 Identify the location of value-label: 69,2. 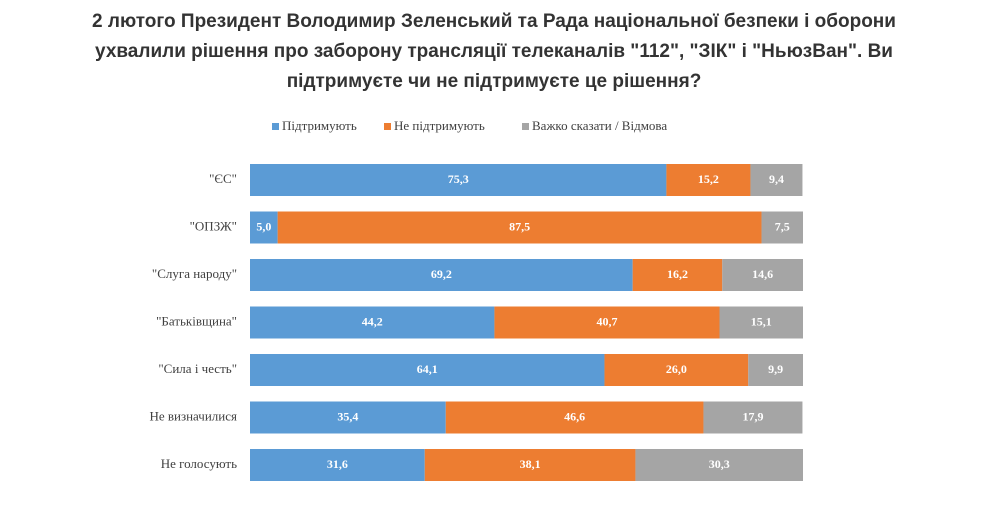
(441, 274).